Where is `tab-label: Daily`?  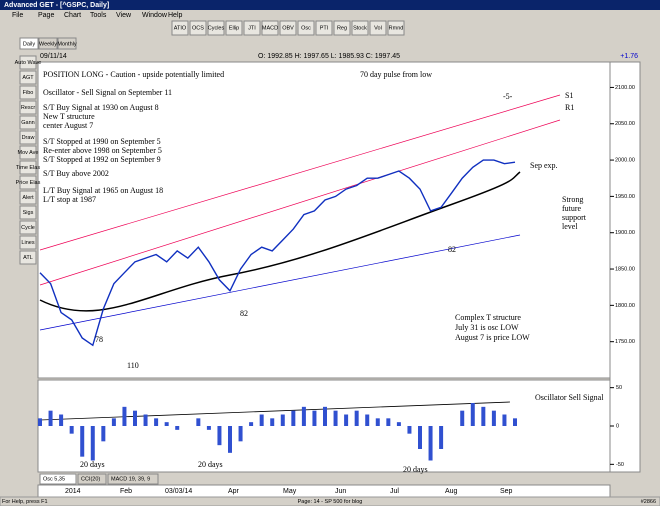
tab-label: Daily is located at coordinates (29, 44).